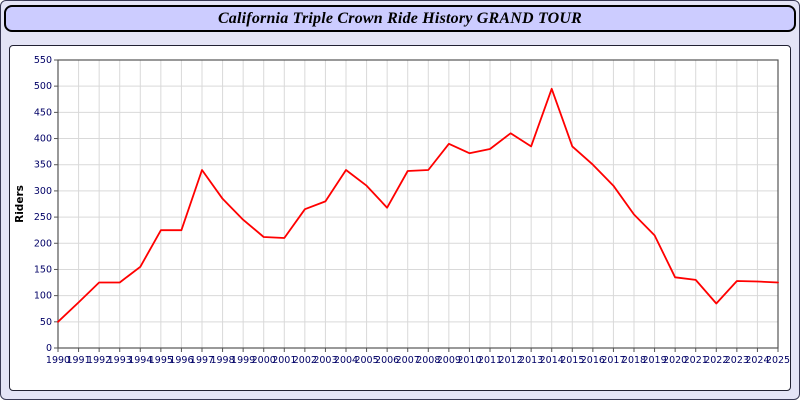 Image resolution: width=800 pixels, height=400 pixels. What do you see at coordinates (99, 360) in the screenshot?
I see `x-tick-label: 1992` at bounding box center [99, 360].